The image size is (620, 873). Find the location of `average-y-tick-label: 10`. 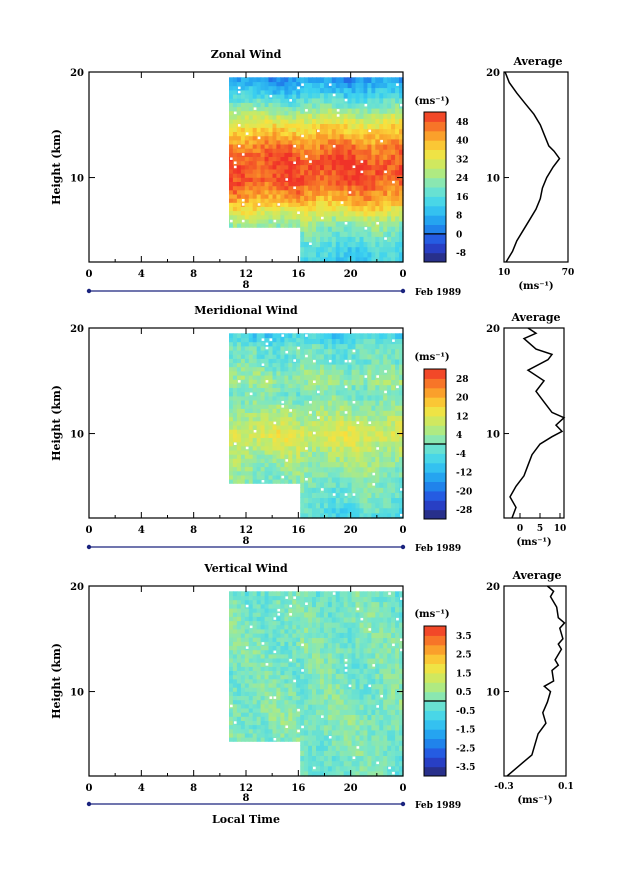

average-y-tick-label: 10 is located at coordinates (493, 435).